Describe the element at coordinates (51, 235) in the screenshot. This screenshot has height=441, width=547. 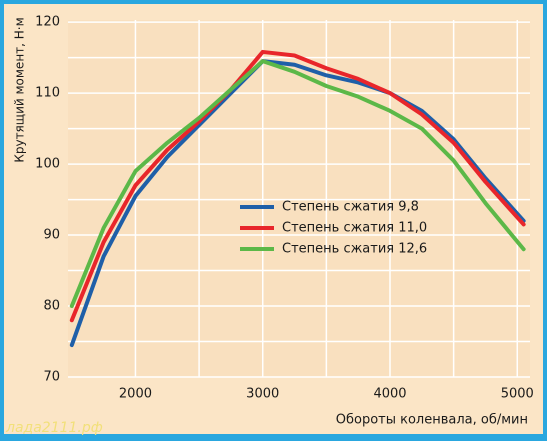
I see `y-tick-label: 90` at that location.